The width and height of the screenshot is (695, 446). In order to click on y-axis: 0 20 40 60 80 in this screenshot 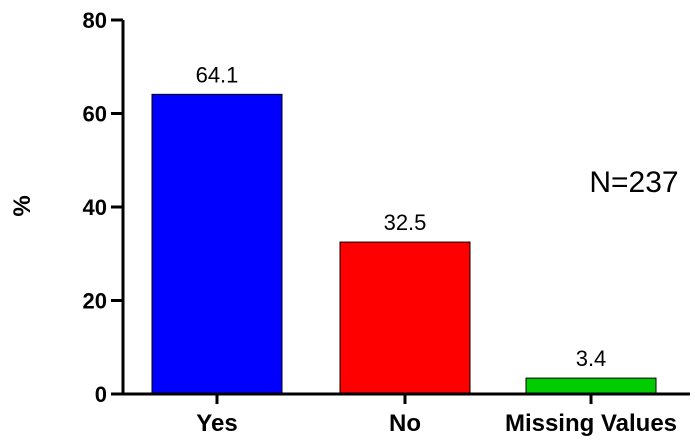, I will do `click(104, 207)`.